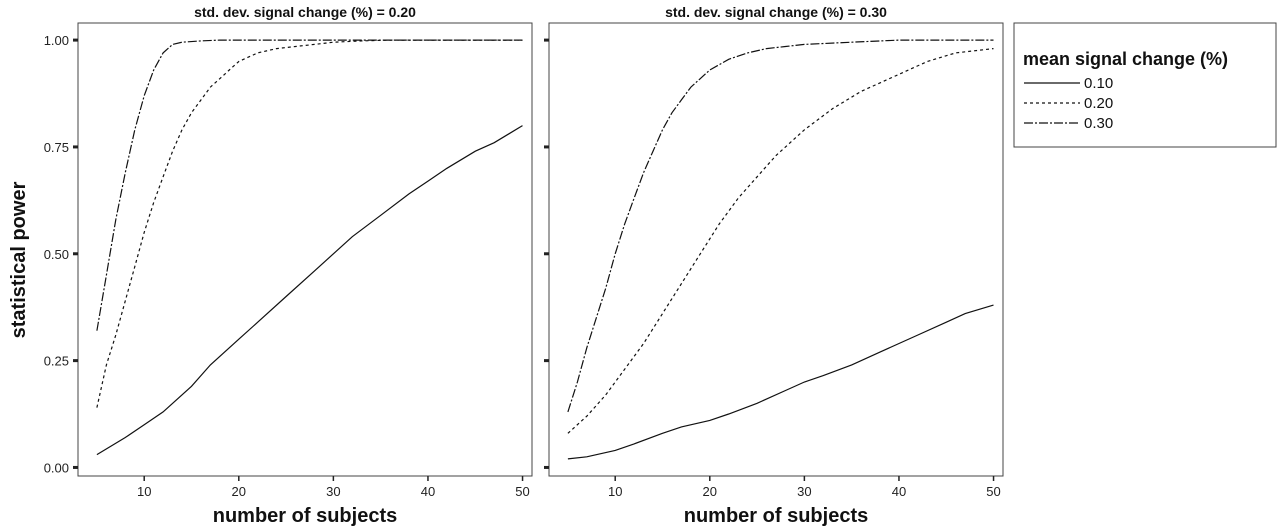 The image size is (1279, 528). I want to click on legend-label: 0.10, so click(1098, 83).